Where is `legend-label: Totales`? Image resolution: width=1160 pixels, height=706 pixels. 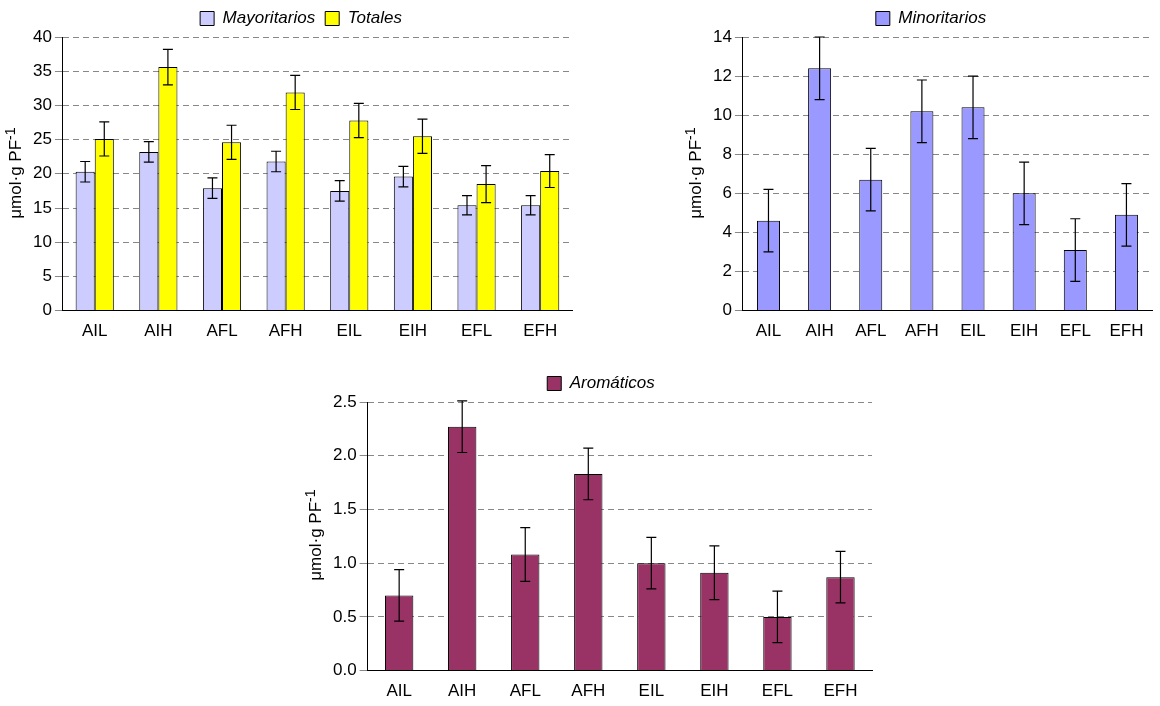
legend-label: Totales is located at coordinates (375, 18).